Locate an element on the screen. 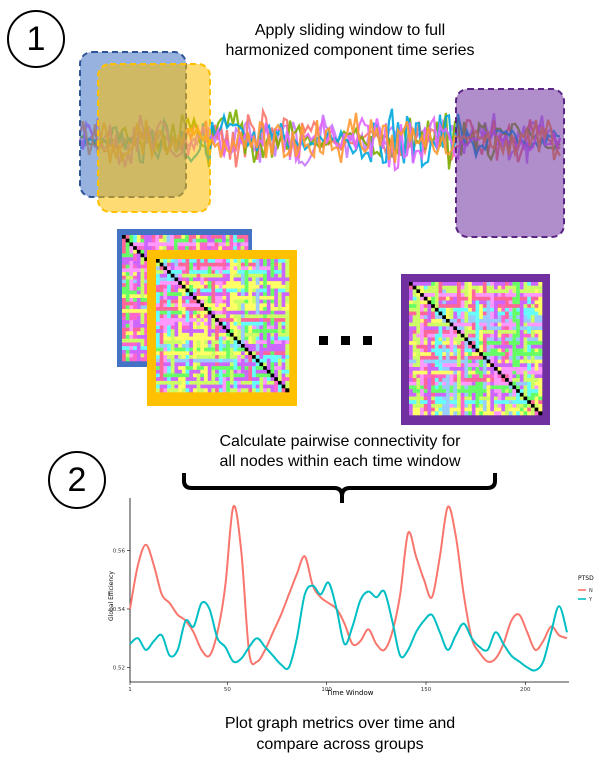 This screenshot has width=600, height=766. step-2-caption-line-1: Calculate pairwise connectivity for is located at coordinates (340, 441).